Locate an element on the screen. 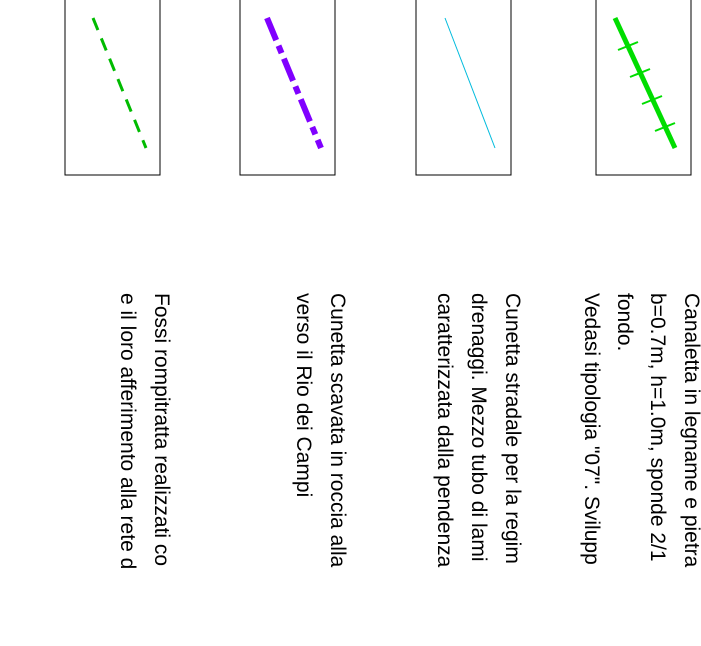  legend-item-canaletta-symbol is located at coordinates (643, 88).